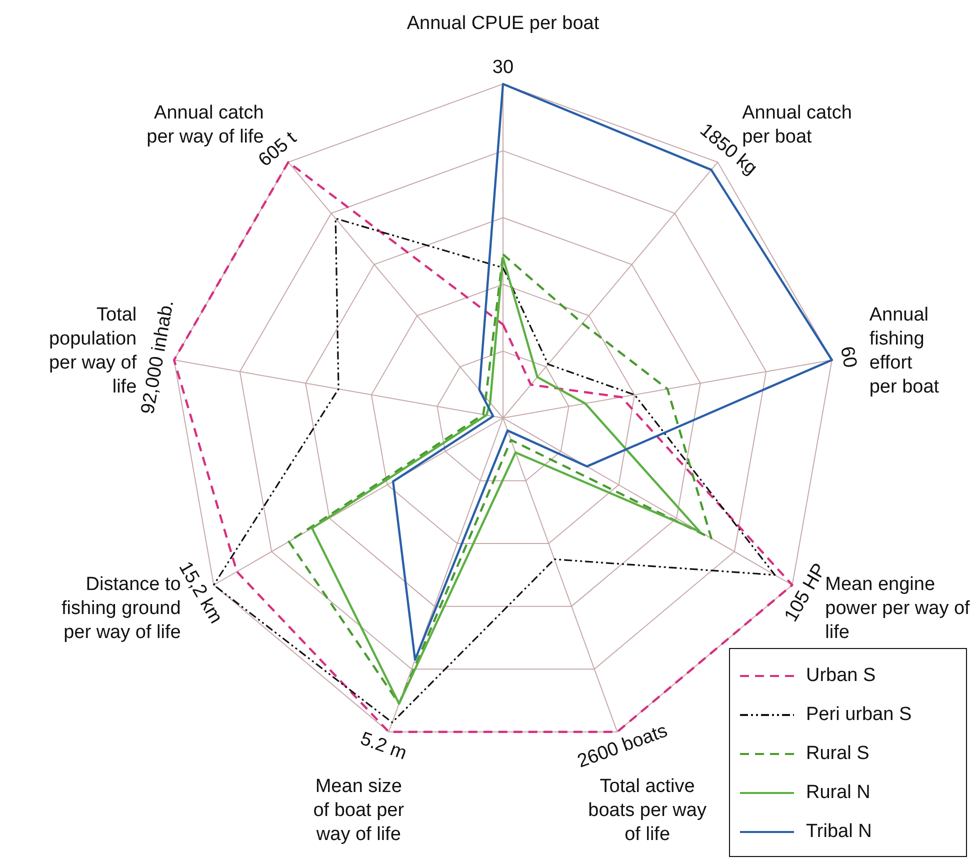 This screenshot has width=978, height=865. What do you see at coordinates (898, 609) in the screenshot?
I see `spoke-label: Mean engine power per way of life` at bounding box center [898, 609].